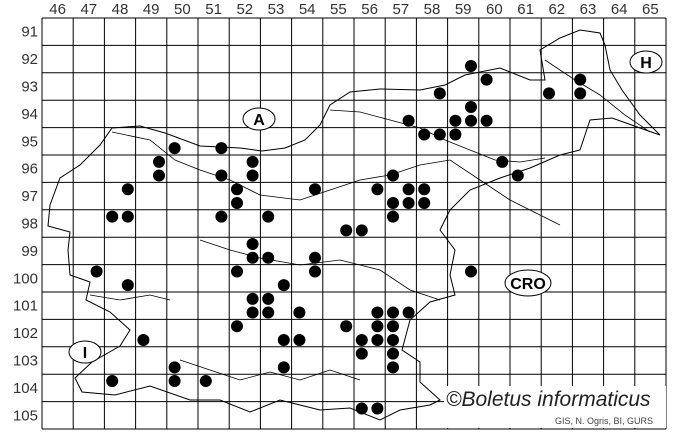  I want to click on column-label: 57, so click(400, 9).